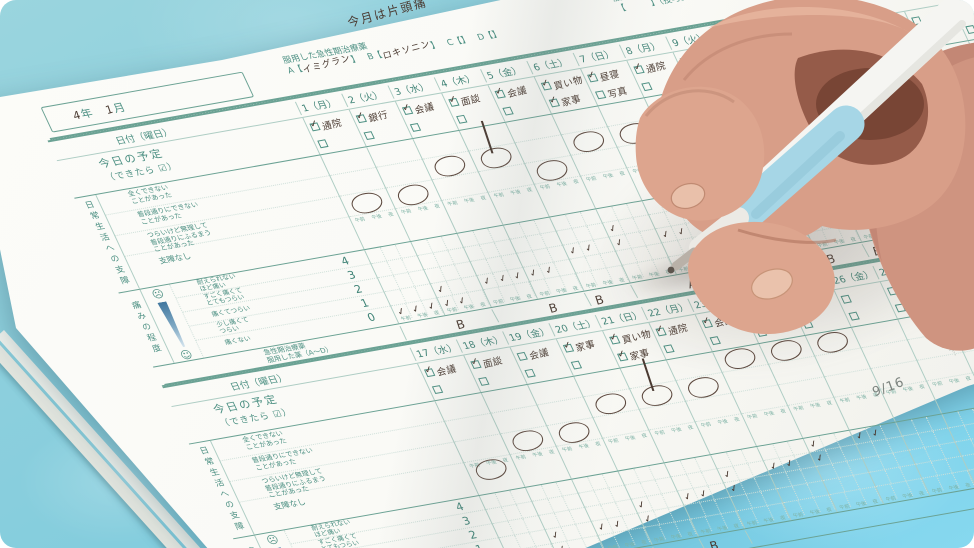 The image size is (974, 548). What do you see at coordinates (459, 42) in the screenshot?
I see `acute-med-slot: C【】` at bounding box center [459, 42].